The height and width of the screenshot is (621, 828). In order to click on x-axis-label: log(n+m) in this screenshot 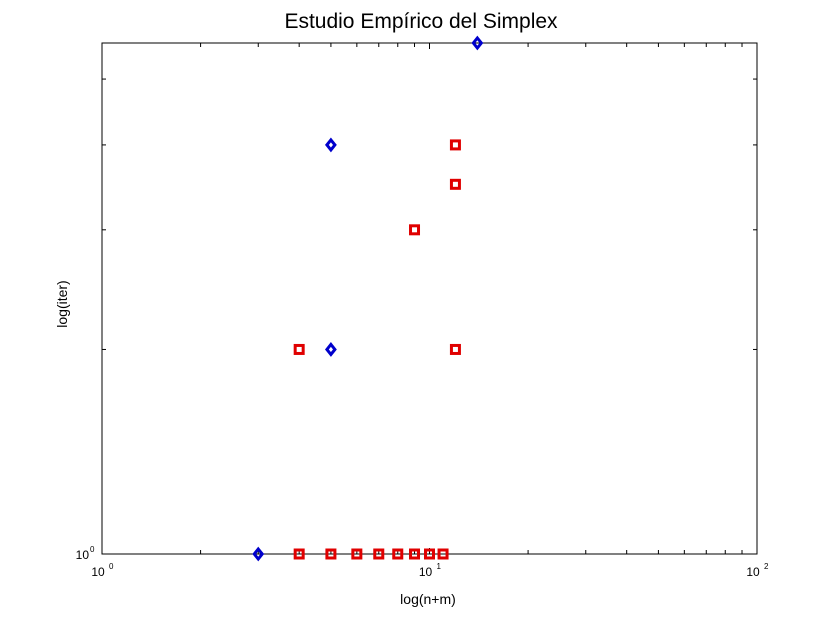, I will do `click(428, 599)`.